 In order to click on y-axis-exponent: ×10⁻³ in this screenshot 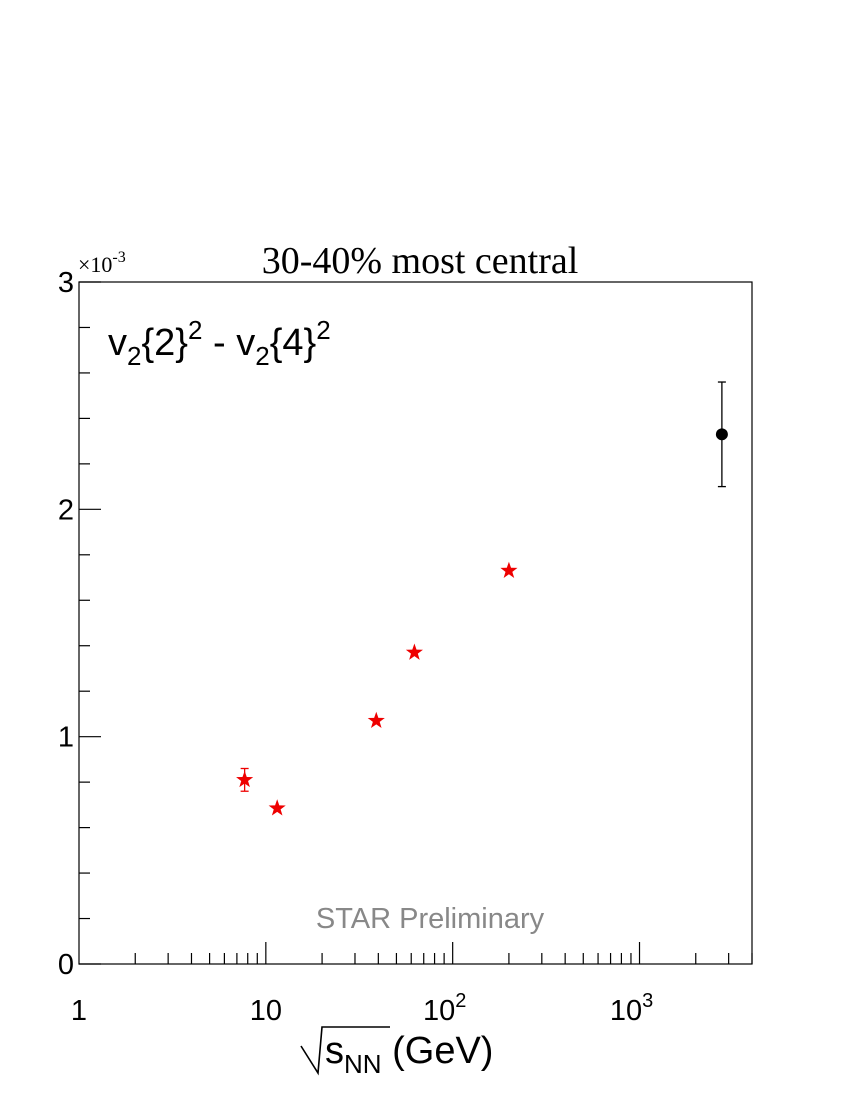, I will do `click(102, 263)`.